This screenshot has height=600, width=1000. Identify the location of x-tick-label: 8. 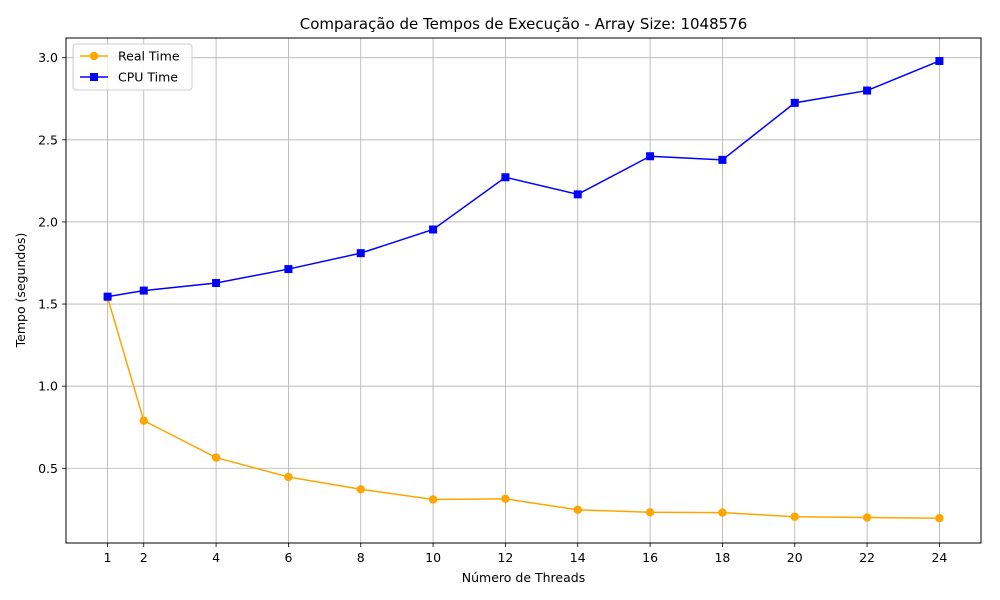
(361, 557).